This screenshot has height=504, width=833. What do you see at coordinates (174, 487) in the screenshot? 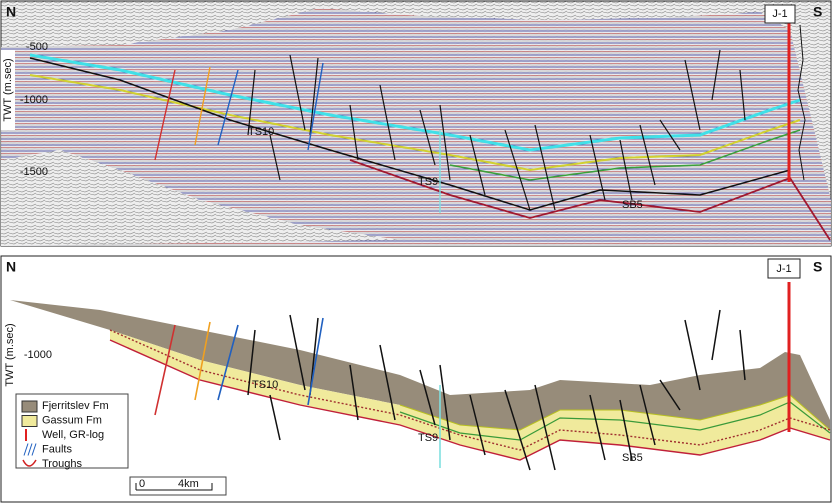
I see `scale-bar` at bounding box center [174, 487].